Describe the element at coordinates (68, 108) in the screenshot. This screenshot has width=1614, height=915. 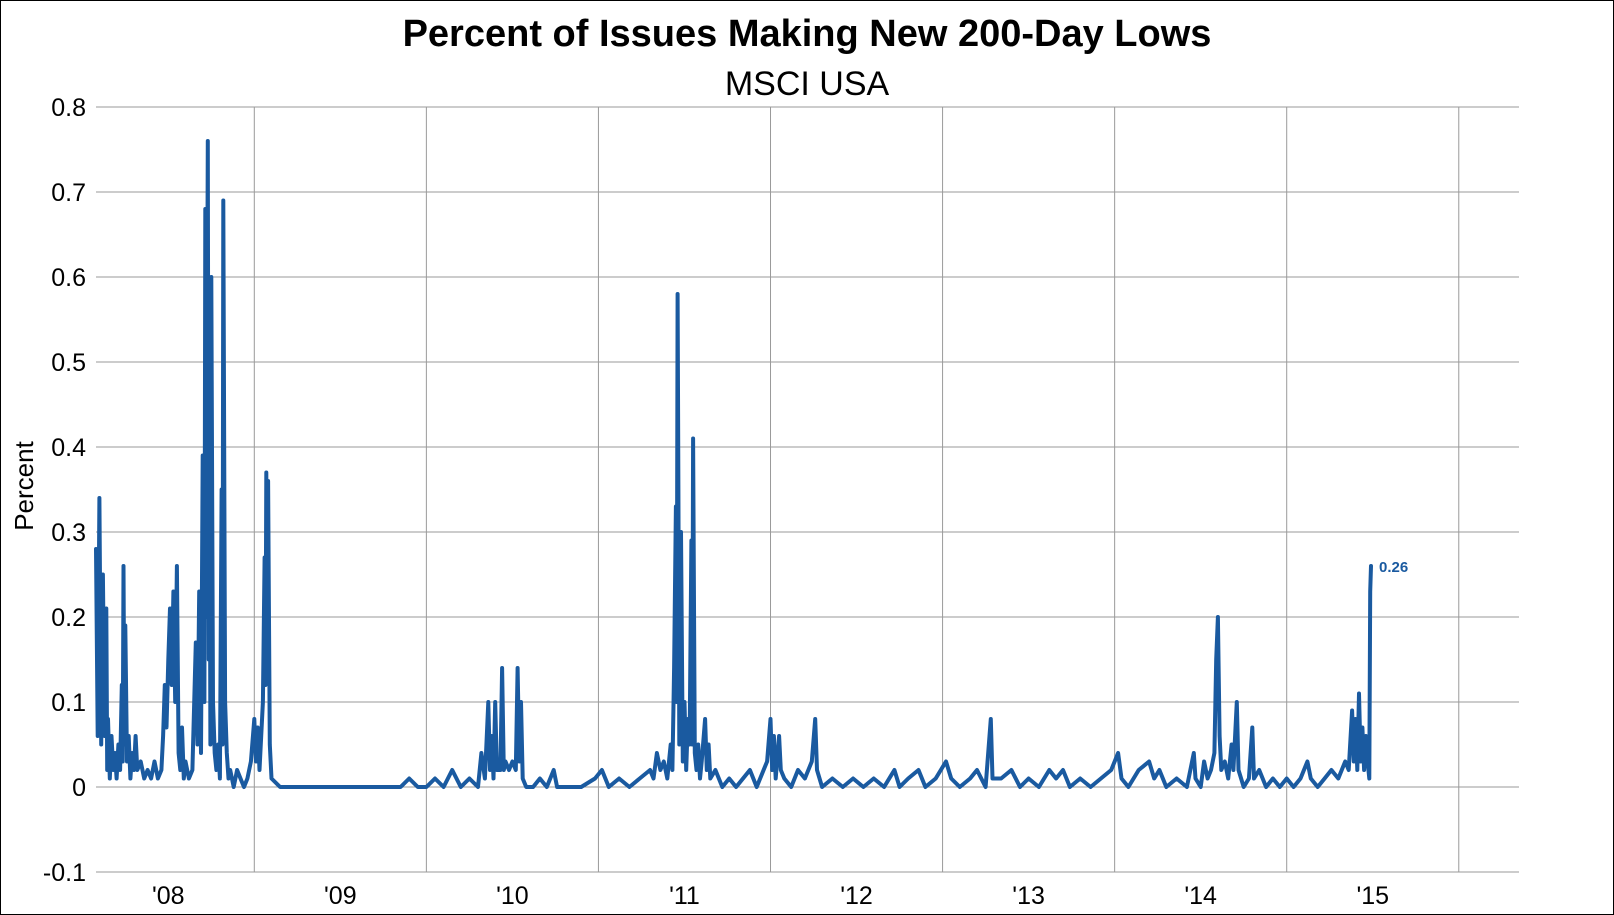
I see `y-tick-label: 0.8` at that location.